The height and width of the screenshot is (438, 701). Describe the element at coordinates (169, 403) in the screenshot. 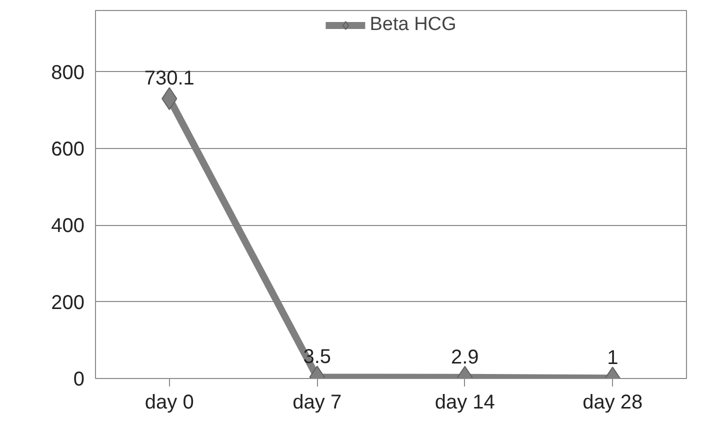

I see `x-tick-label: day 0` at that location.